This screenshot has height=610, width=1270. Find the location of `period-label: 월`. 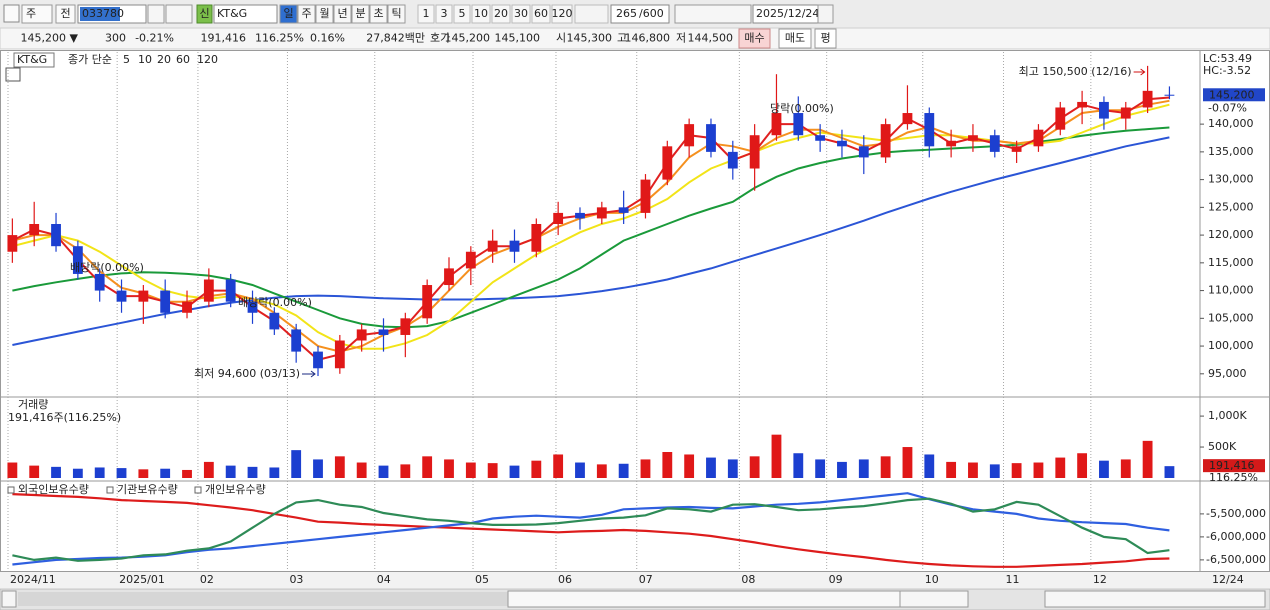

period-label: 월 is located at coordinates (324, 13).